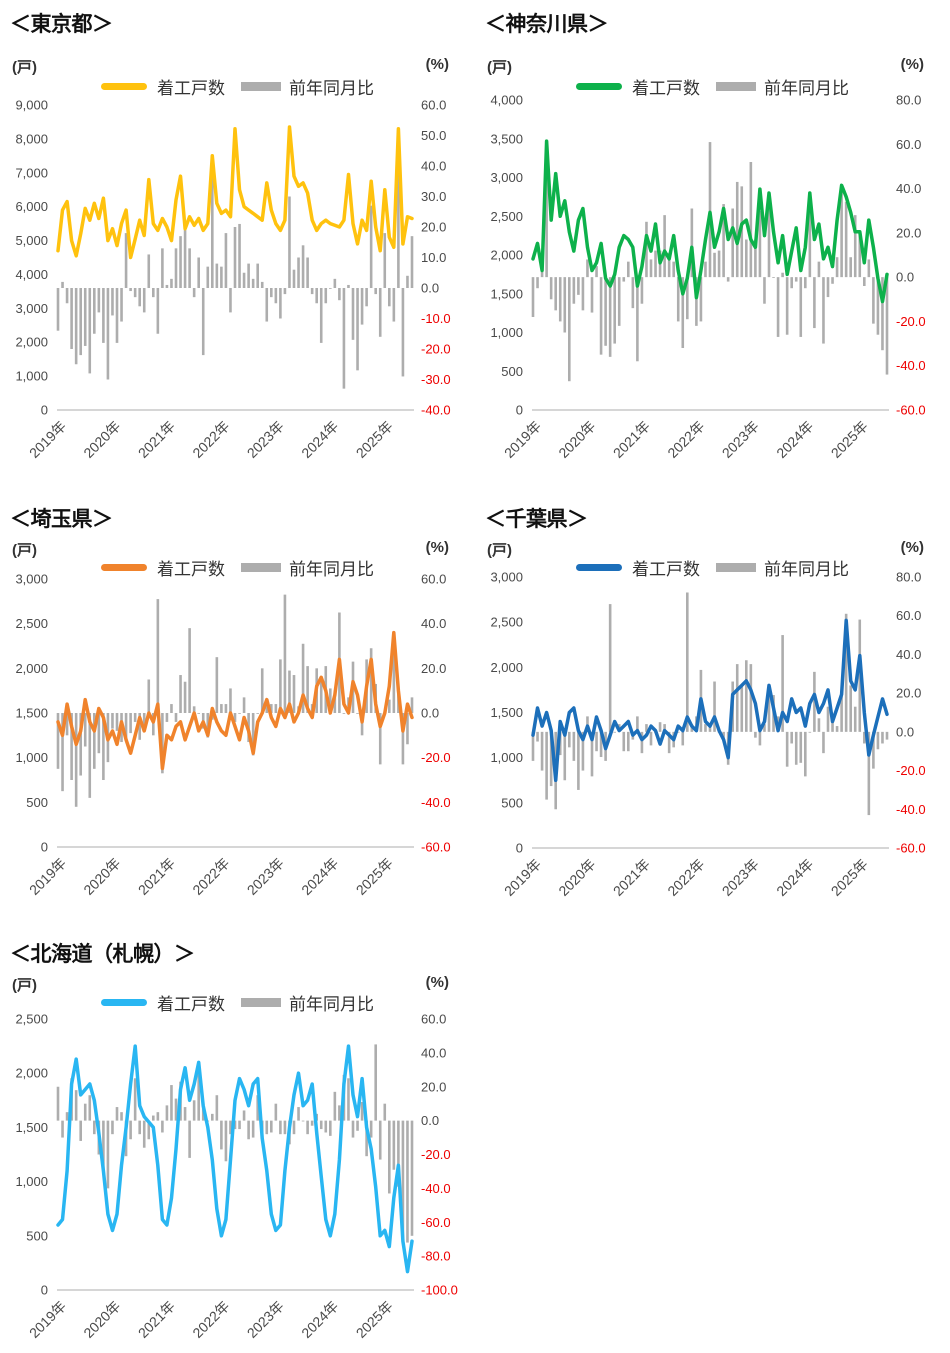 This screenshot has width=950, height=1353. What do you see at coordinates (31, 240) in the screenshot?
I see `svg-text: 5,000` at bounding box center [31, 240].